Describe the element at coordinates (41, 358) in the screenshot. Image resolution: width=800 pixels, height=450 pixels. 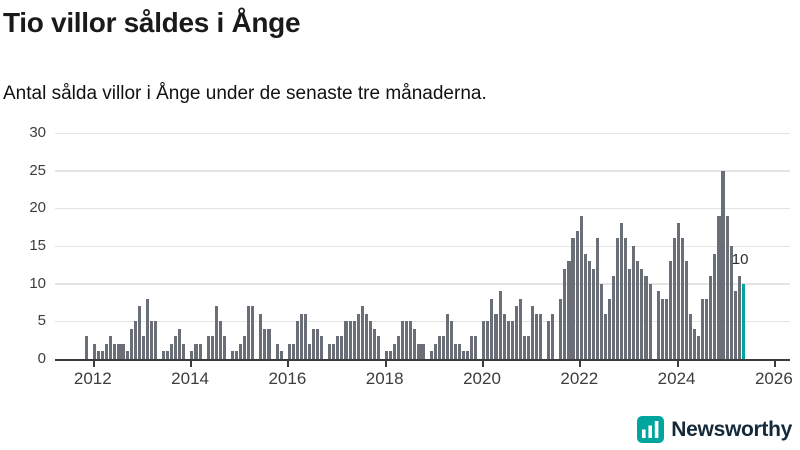
I see `y-tick-label: 0` at that location.